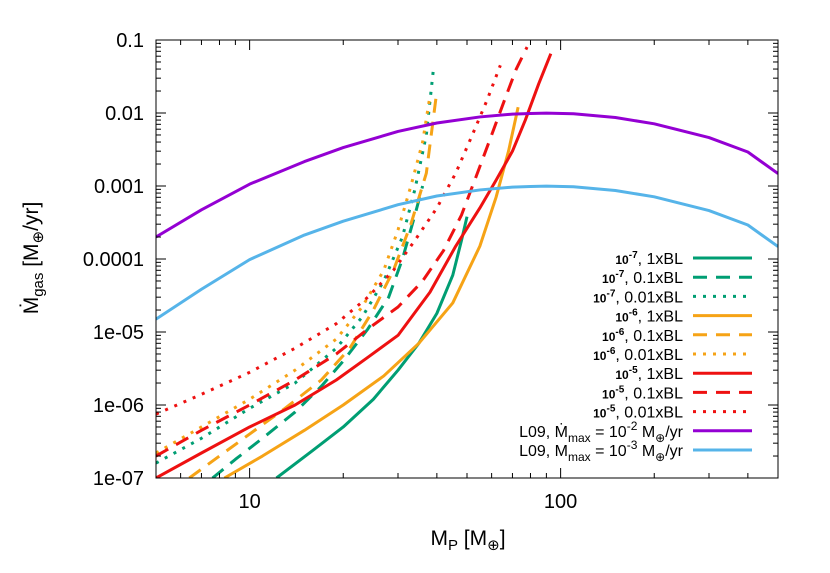  What do you see at coordinates (638, 297) in the screenshot?
I see `legend-label-3: 10-7, 0.01xBL` at bounding box center [638, 297].